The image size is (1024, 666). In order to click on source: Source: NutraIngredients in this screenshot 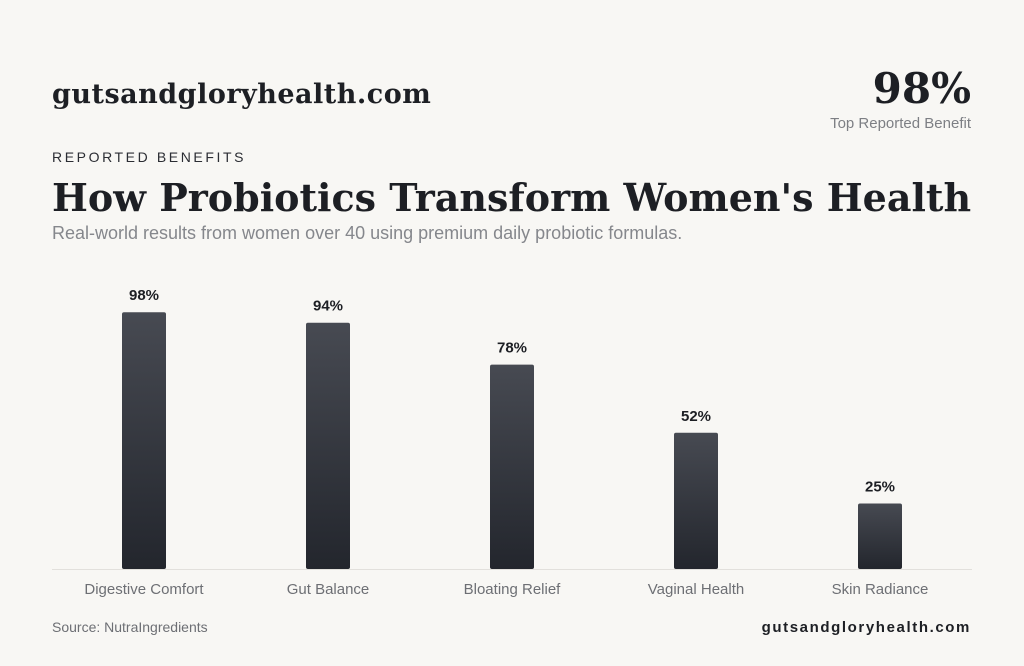, I will do `click(130, 627)`.